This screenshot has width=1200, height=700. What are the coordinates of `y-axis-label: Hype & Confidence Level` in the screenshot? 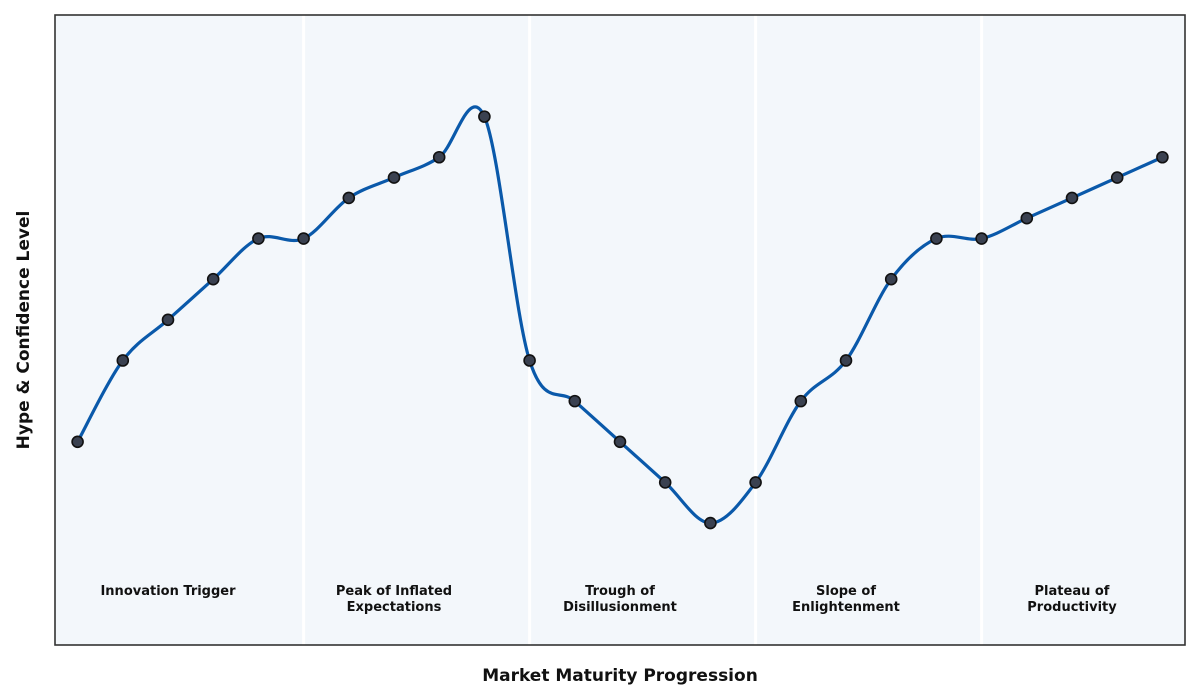 It's located at (24, 330).